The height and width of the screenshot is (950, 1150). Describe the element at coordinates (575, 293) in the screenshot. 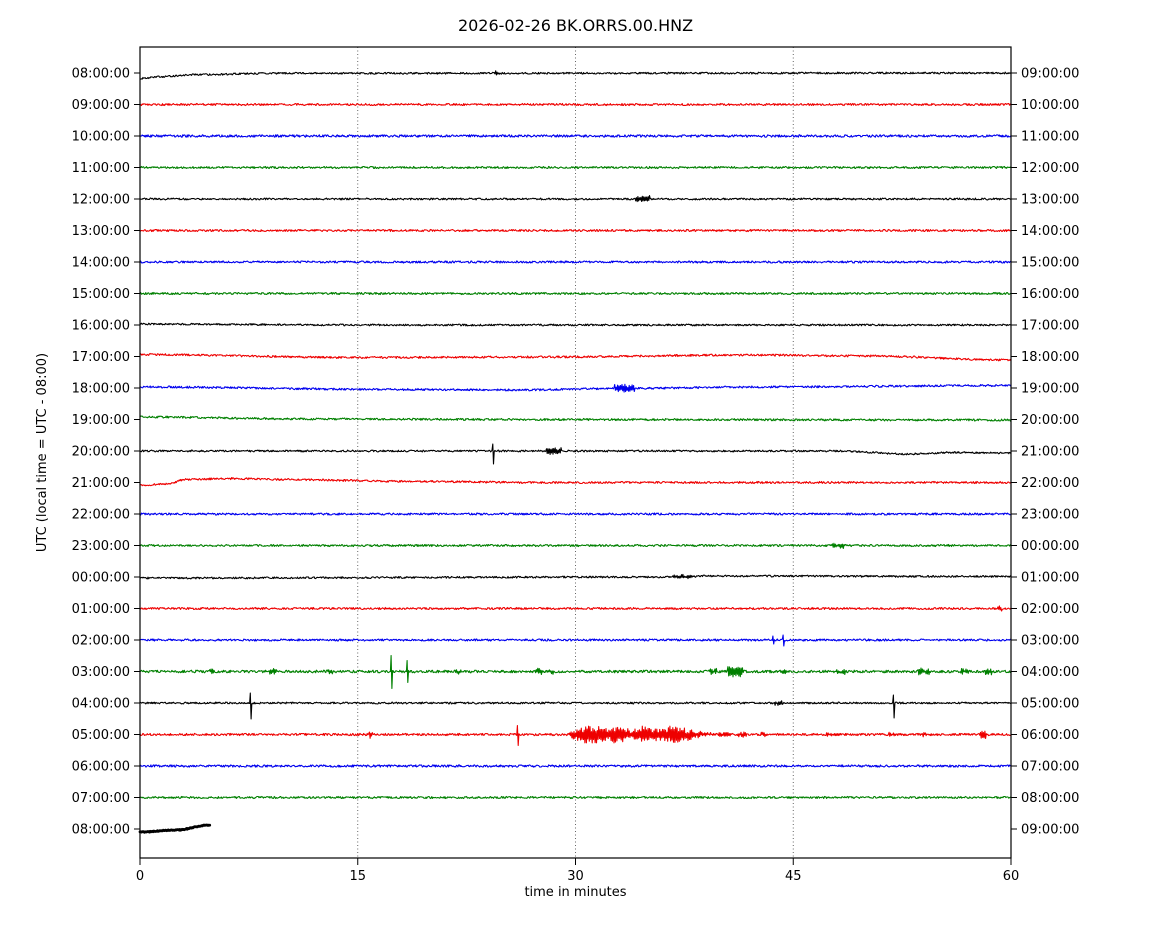

I see `trace-row-15:00:00` at that location.